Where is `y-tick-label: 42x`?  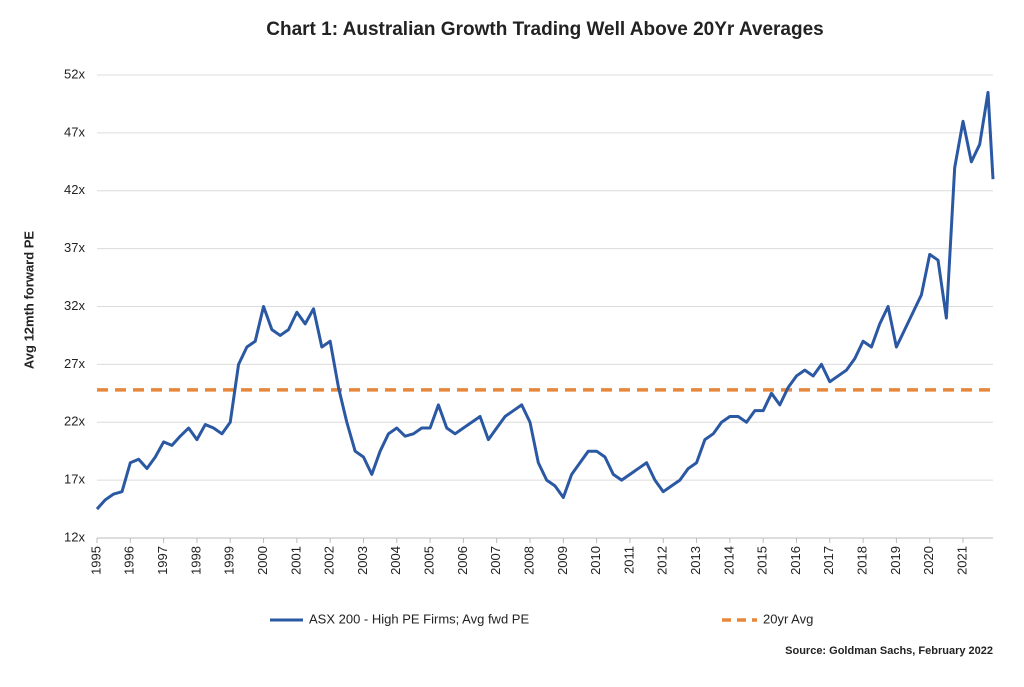 y-tick-label: 42x is located at coordinates (74, 189).